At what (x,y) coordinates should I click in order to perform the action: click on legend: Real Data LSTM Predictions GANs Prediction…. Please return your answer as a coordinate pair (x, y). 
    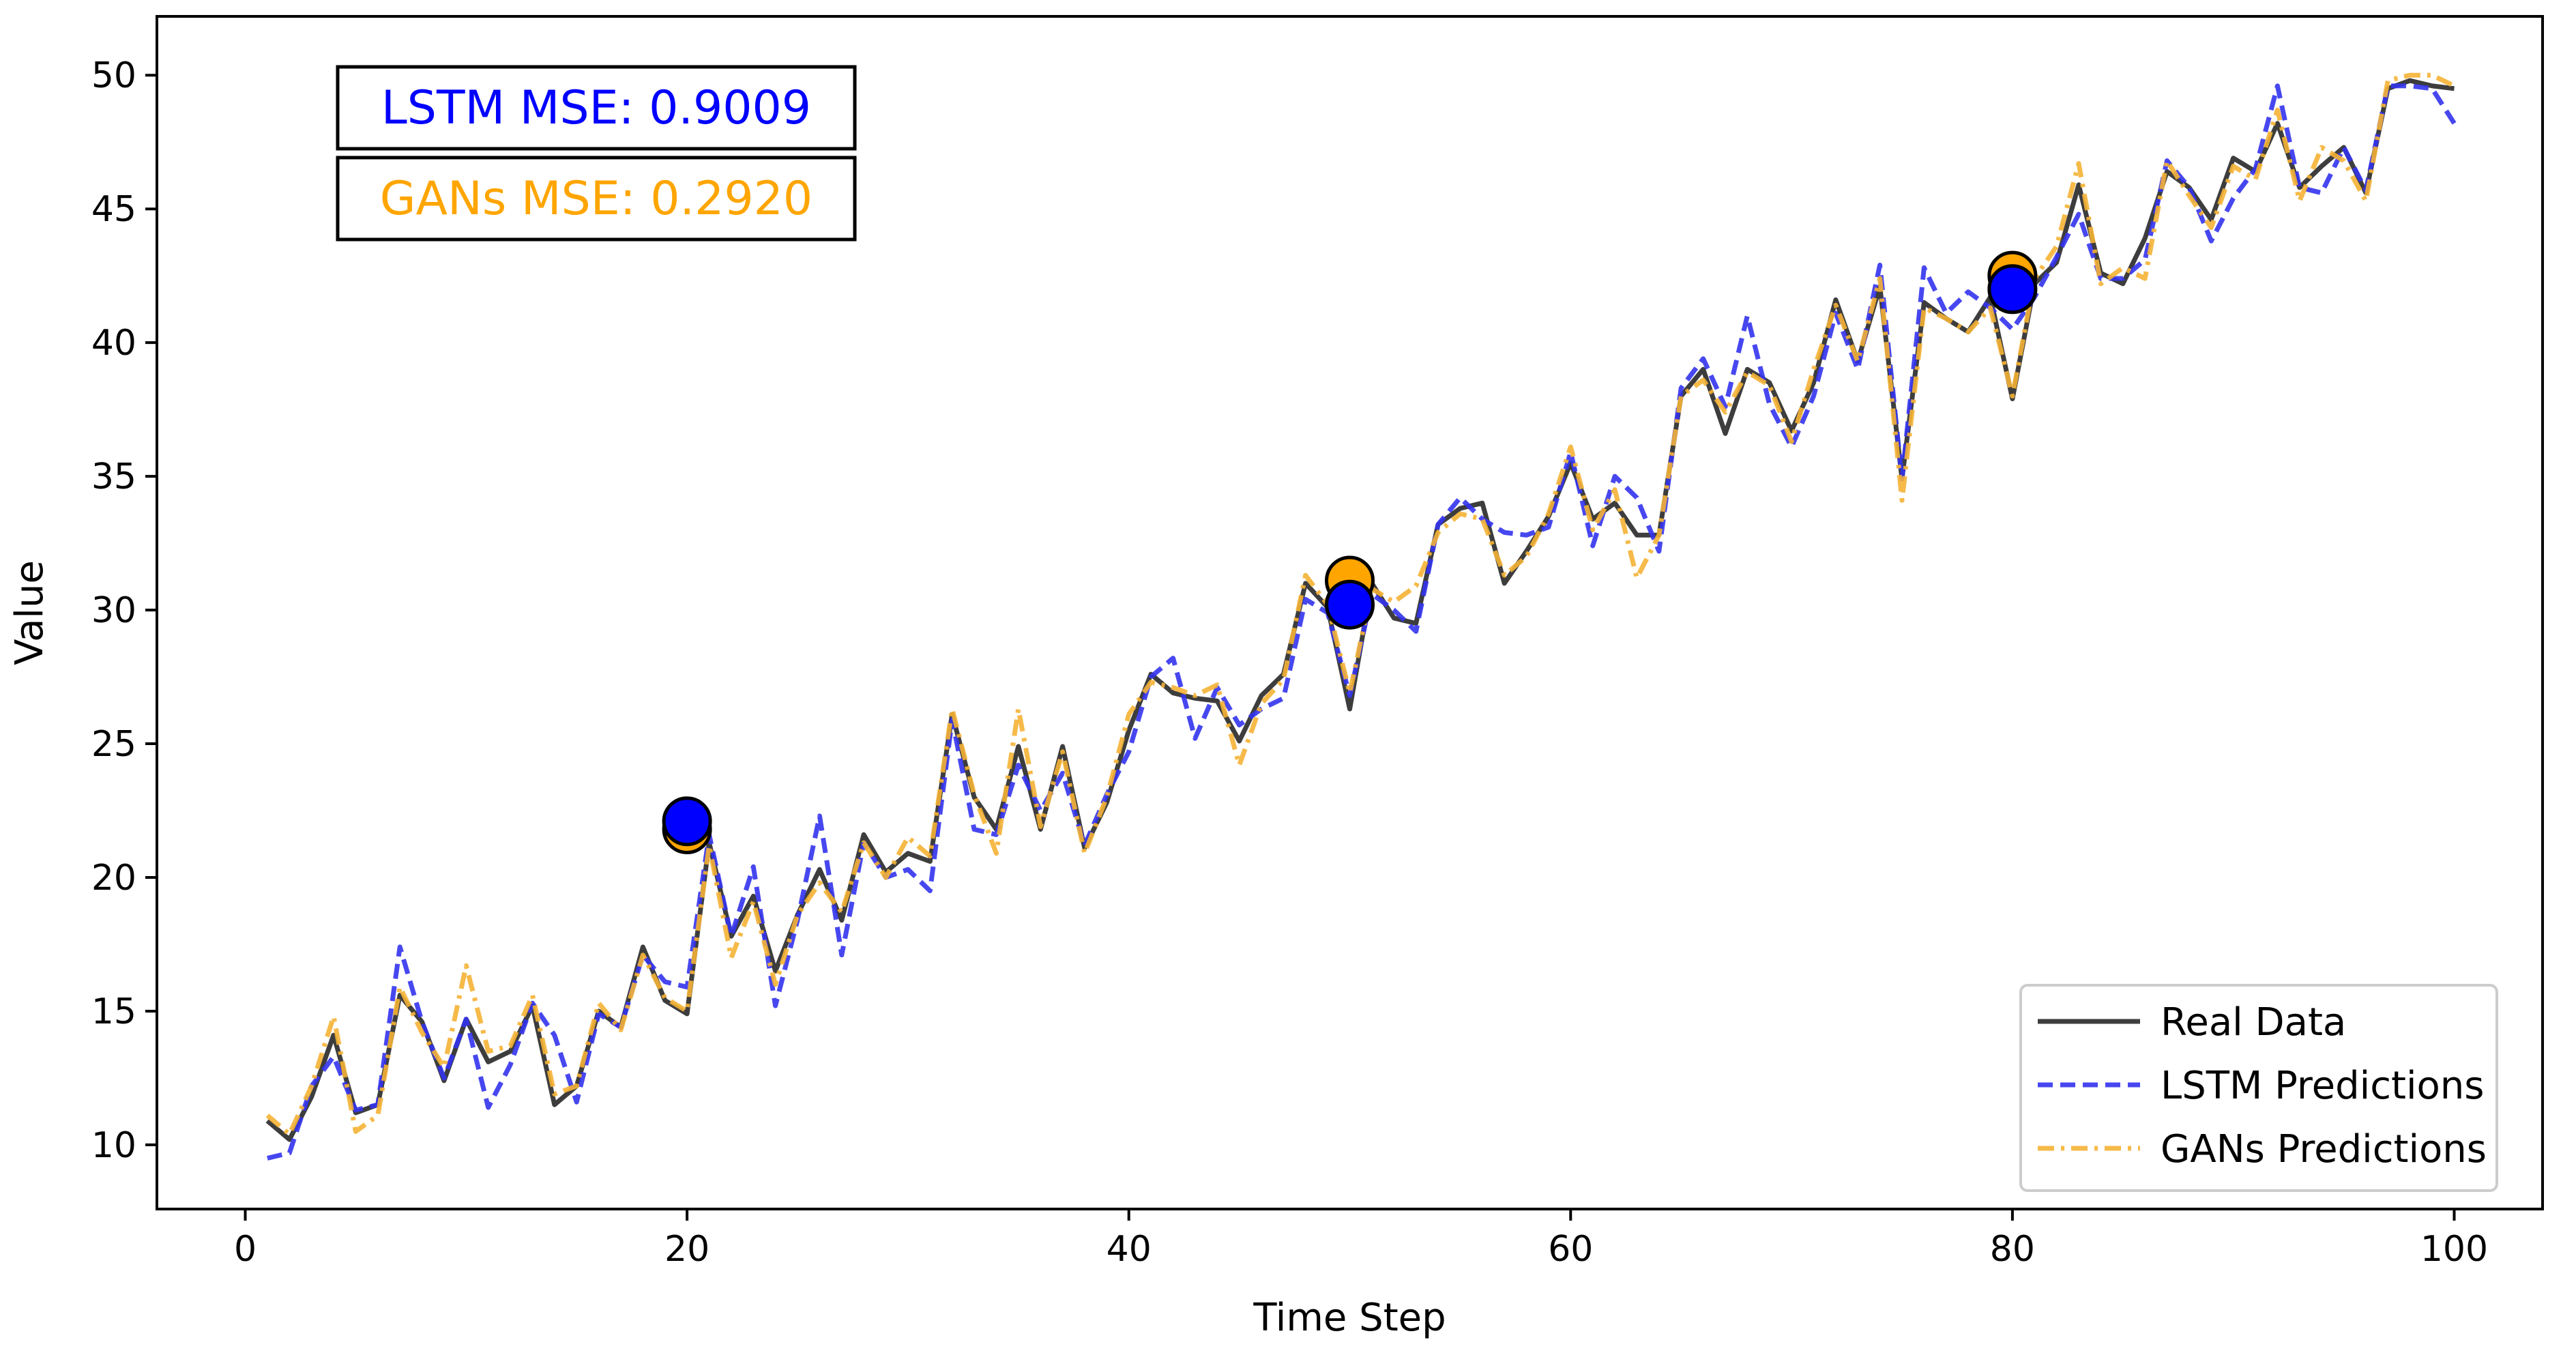
    Looking at the image, I should click on (2258, 1088).